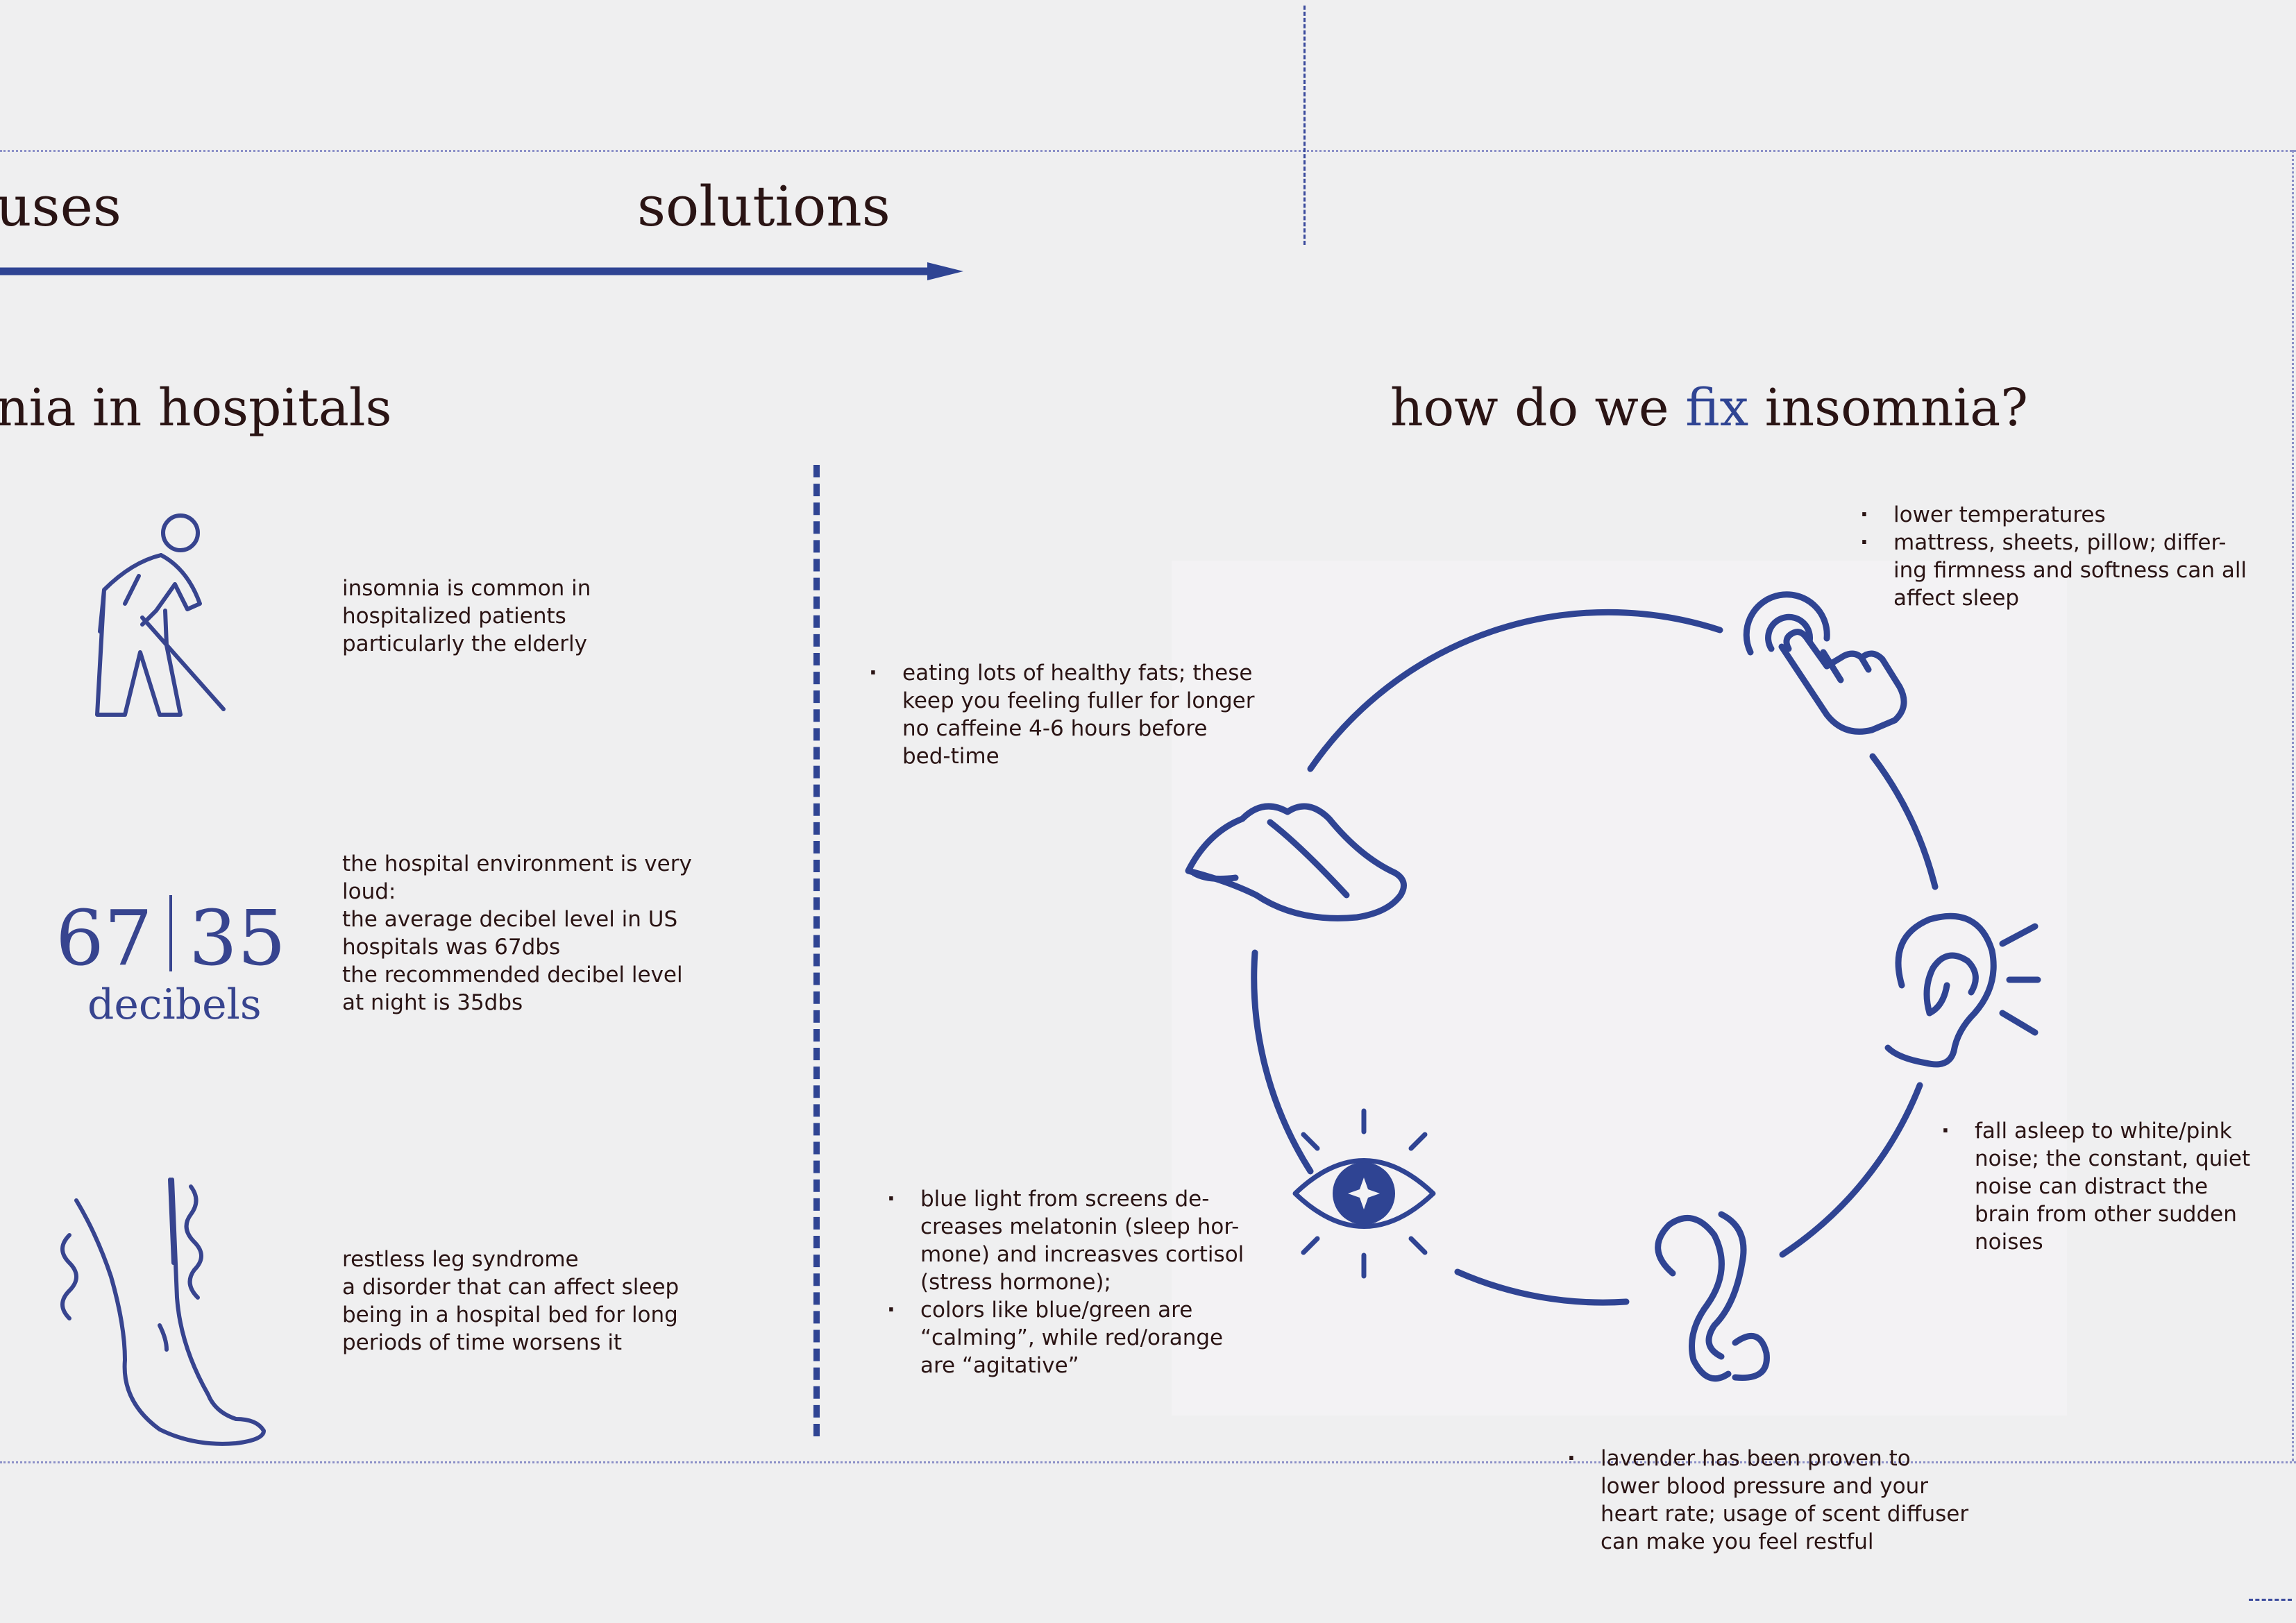 The height and width of the screenshot is (1623, 2296). What do you see at coordinates (1817, 663) in the screenshot?
I see `touch-icon` at bounding box center [1817, 663].